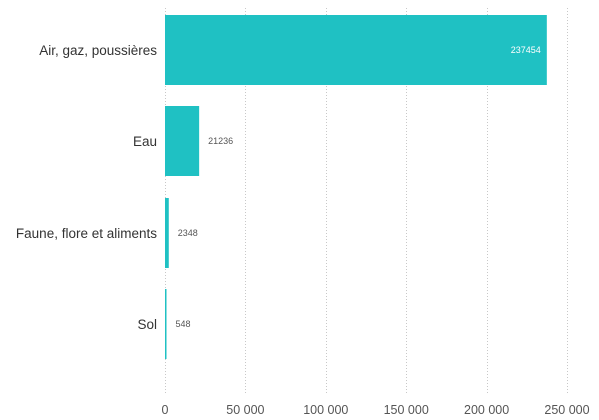  I want to click on x-tick-label: 250 000, so click(566, 410).